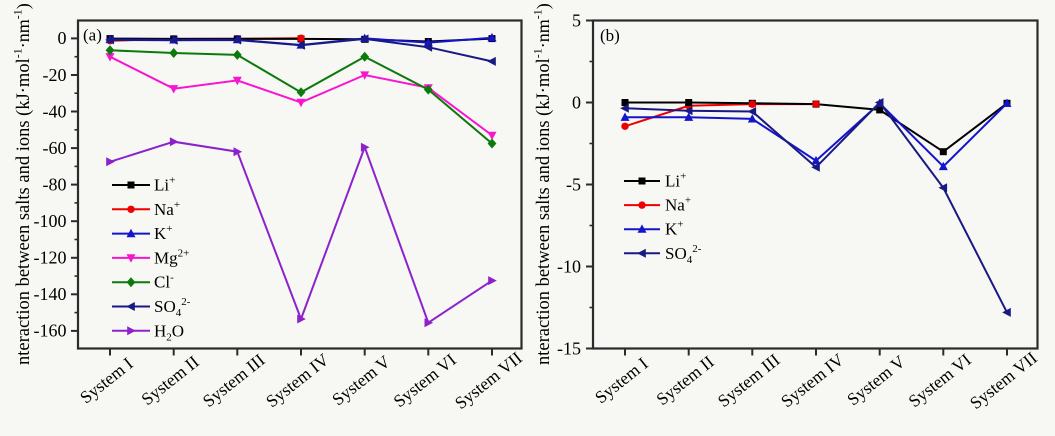 The image size is (1055, 436). What do you see at coordinates (50, 258) in the screenshot?
I see `svg-text: -120` at bounding box center [50, 258].